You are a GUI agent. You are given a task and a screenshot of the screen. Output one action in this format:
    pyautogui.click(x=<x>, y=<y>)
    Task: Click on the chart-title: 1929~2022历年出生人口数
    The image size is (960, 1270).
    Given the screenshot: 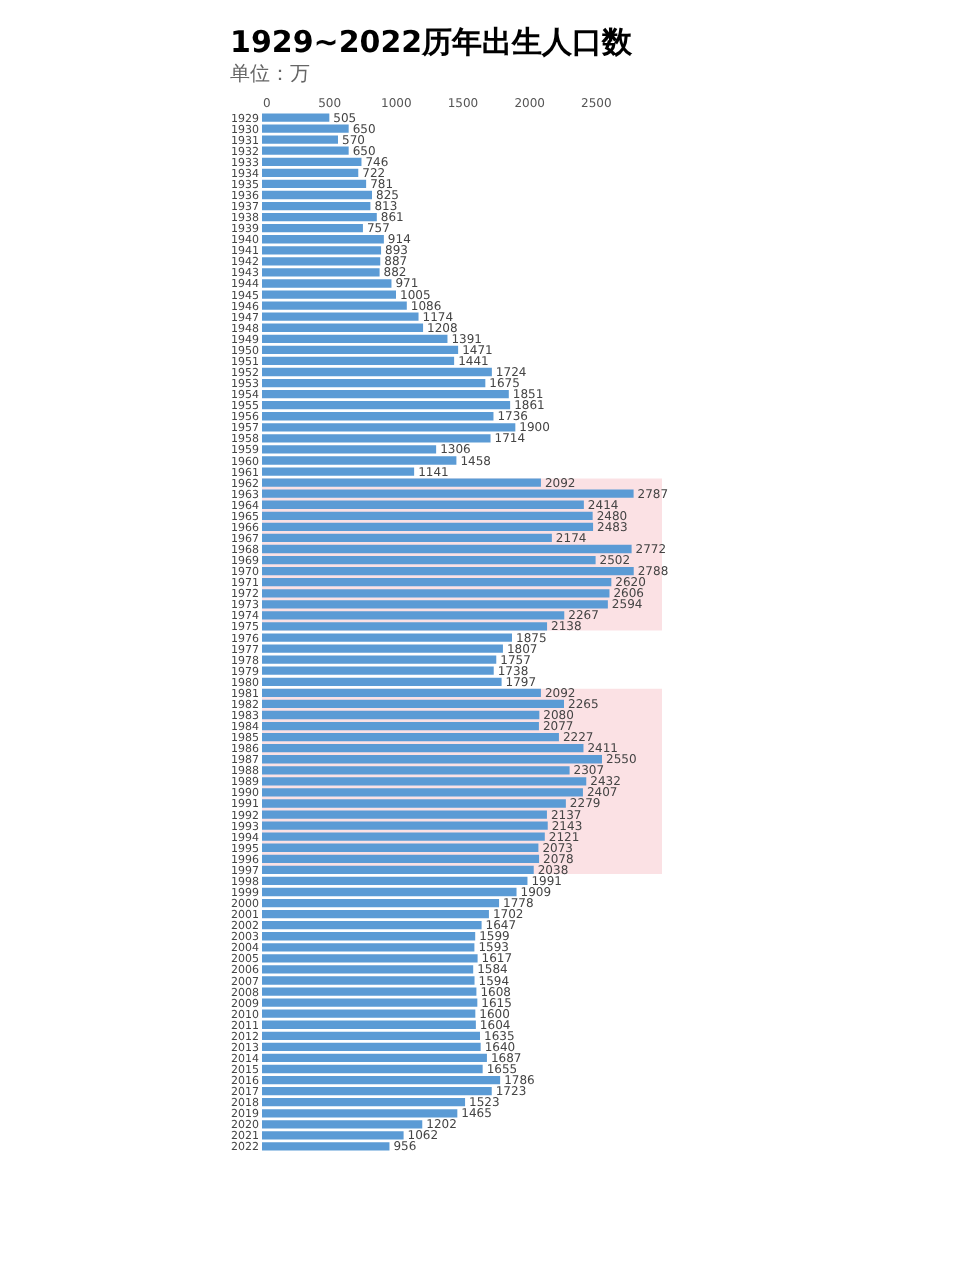 What is the action you would take?
    pyautogui.click(x=432, y=42)
    